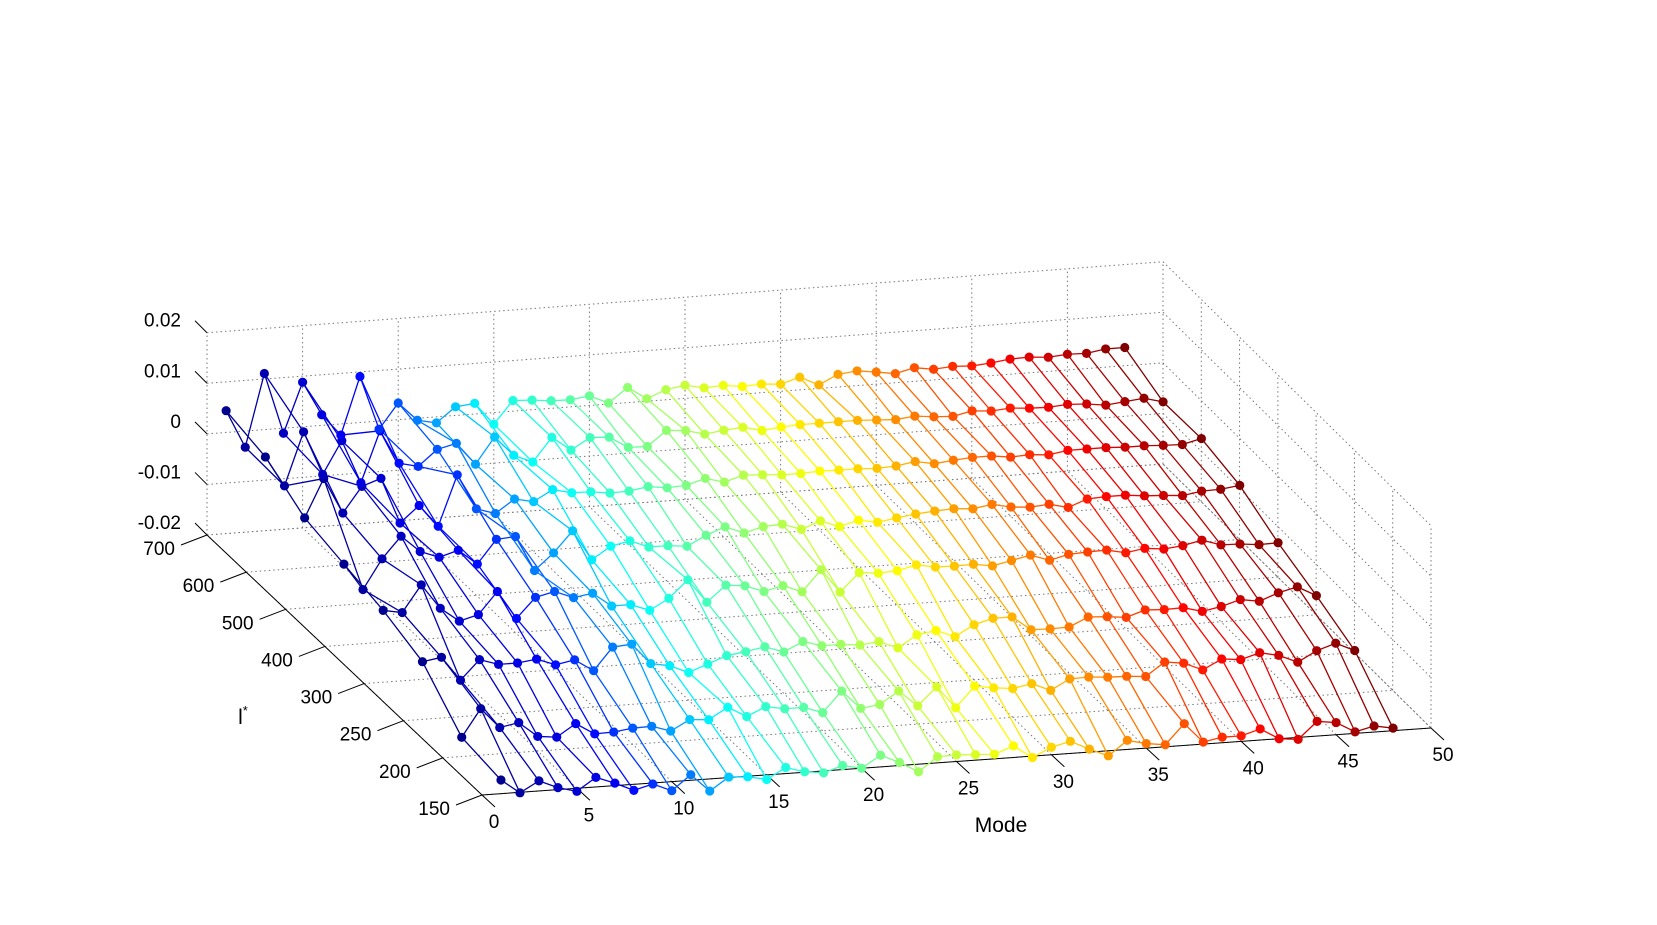  Describe the element at coordinates (683, 809) in the screenshot. I see `x-tick-label: 10` at that location.